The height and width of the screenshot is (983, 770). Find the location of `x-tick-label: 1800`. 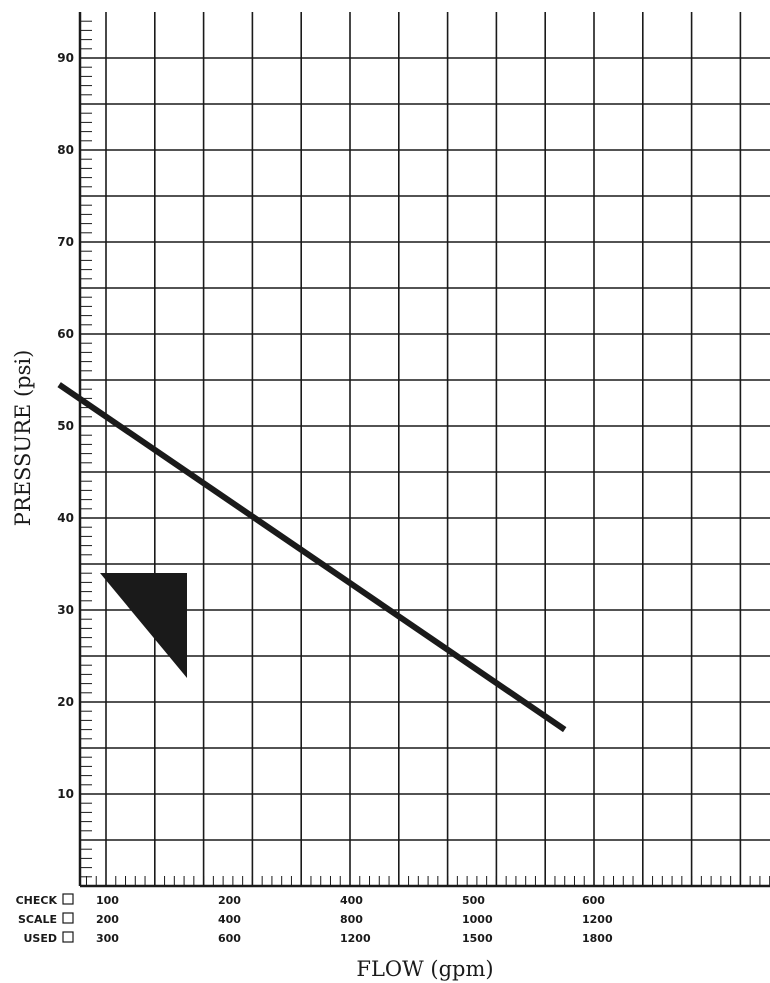

x-tick-label: 1800 is located at coordinates (597, 938).